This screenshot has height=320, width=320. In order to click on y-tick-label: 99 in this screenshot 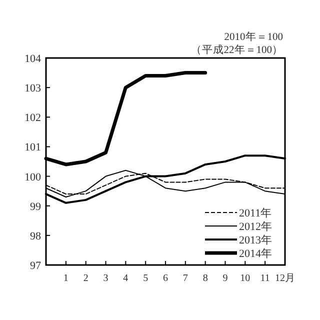, I will do `click(36, 206)`.